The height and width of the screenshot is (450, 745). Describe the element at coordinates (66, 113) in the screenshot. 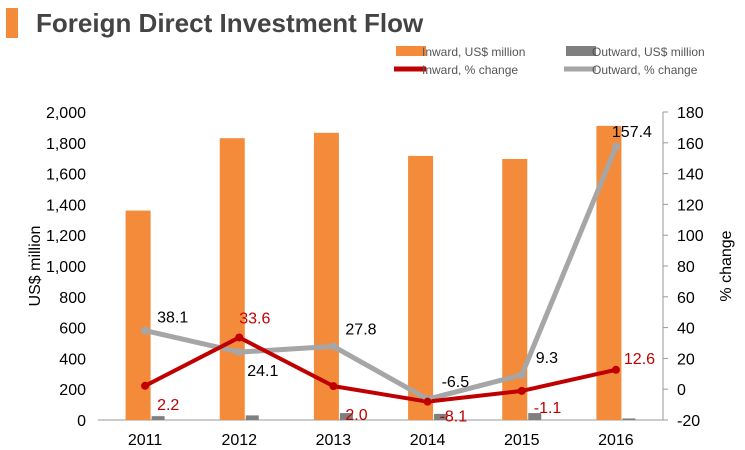

I see `y-tick-label: 2,000` at that location.